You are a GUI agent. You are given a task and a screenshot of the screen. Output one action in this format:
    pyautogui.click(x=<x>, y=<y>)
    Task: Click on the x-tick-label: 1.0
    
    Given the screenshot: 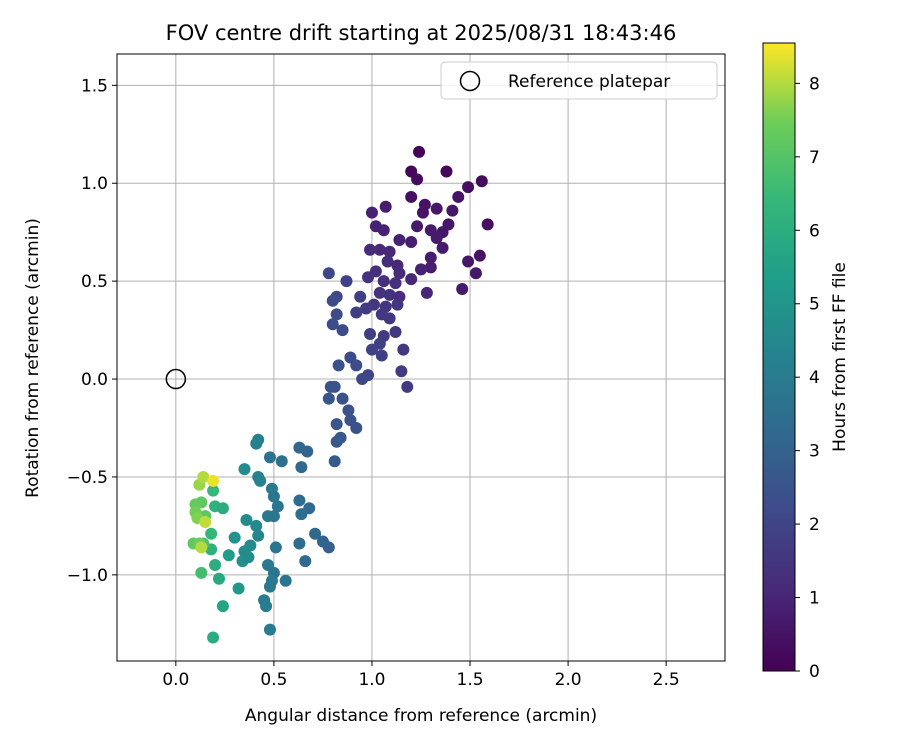 What is the action you would take?
    pyautogui.click(x=371, y=680)
    